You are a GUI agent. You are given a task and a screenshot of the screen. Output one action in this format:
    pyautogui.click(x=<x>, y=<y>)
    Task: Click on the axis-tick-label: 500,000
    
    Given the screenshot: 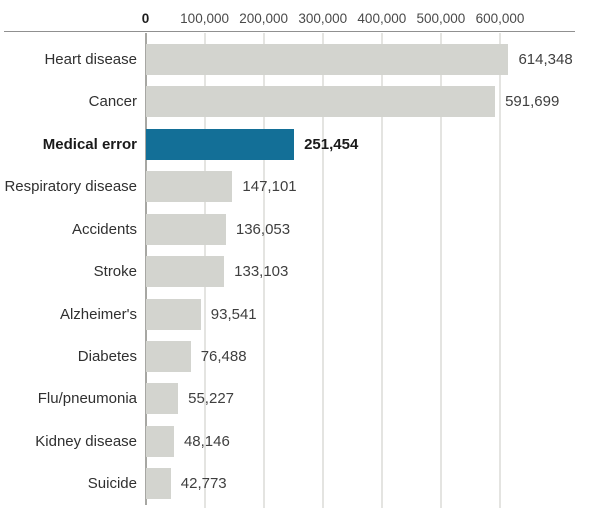 What is the action you would take?
    pyautogui.click(x=441, y=18)
    